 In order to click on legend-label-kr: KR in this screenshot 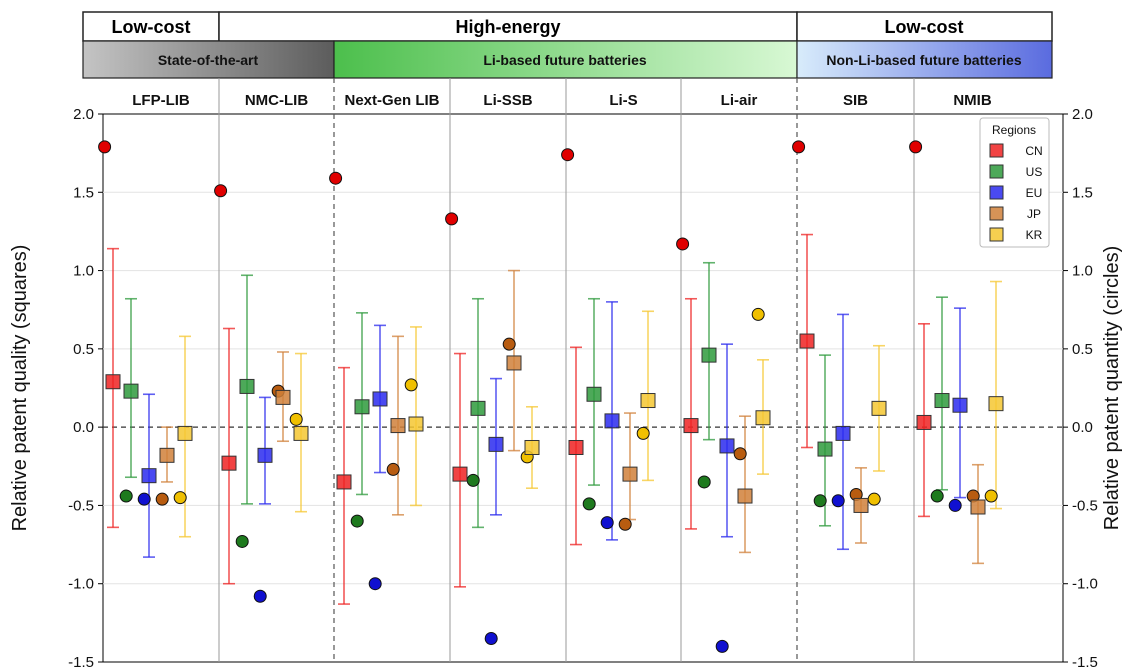, I will do `click(1034, 235)`.